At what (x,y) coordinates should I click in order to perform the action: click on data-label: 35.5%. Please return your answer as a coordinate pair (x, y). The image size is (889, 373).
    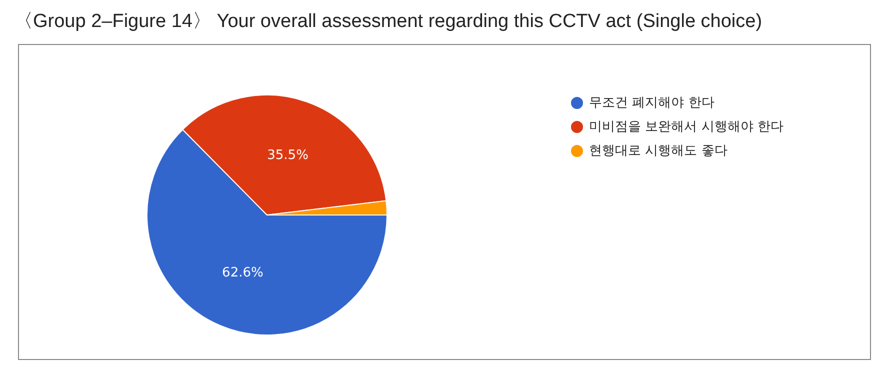
    Looking at the image, I should click on (287, 156).